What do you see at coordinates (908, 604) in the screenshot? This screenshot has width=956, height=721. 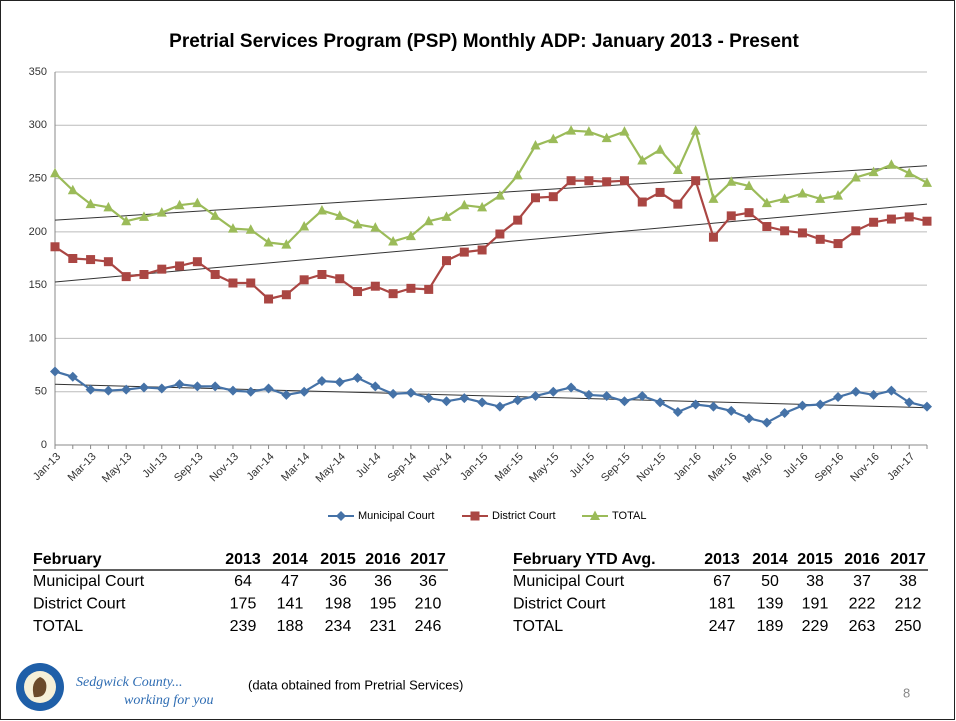 I see `table-cell: 212` at bounding box center [908, 604].